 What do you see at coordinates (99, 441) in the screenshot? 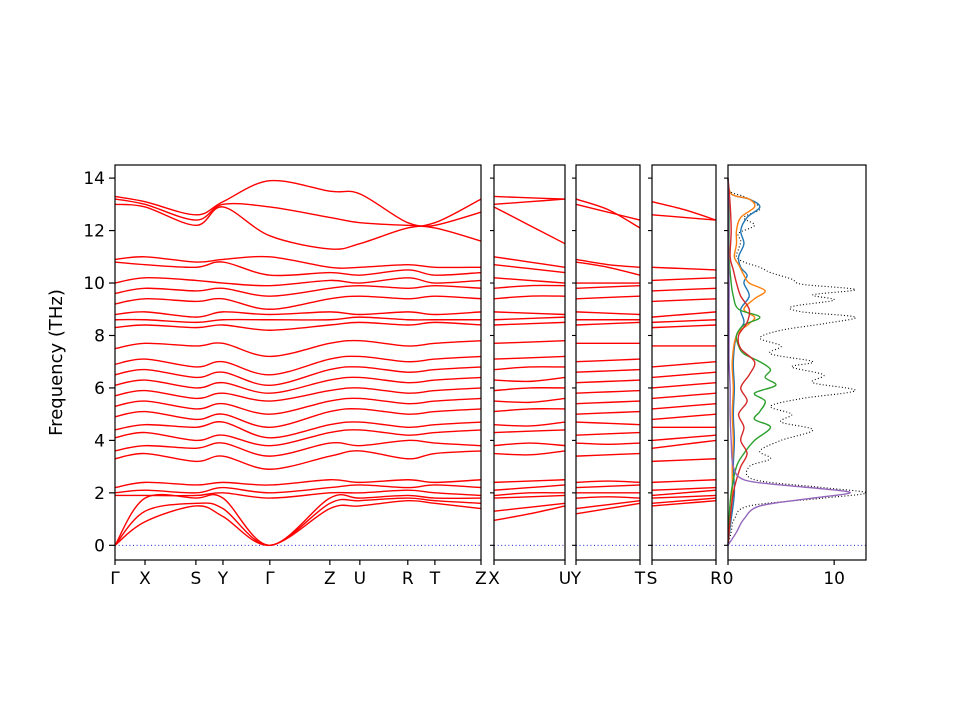
I see `y-tick-label: 4` at bounding box center [99, 441].